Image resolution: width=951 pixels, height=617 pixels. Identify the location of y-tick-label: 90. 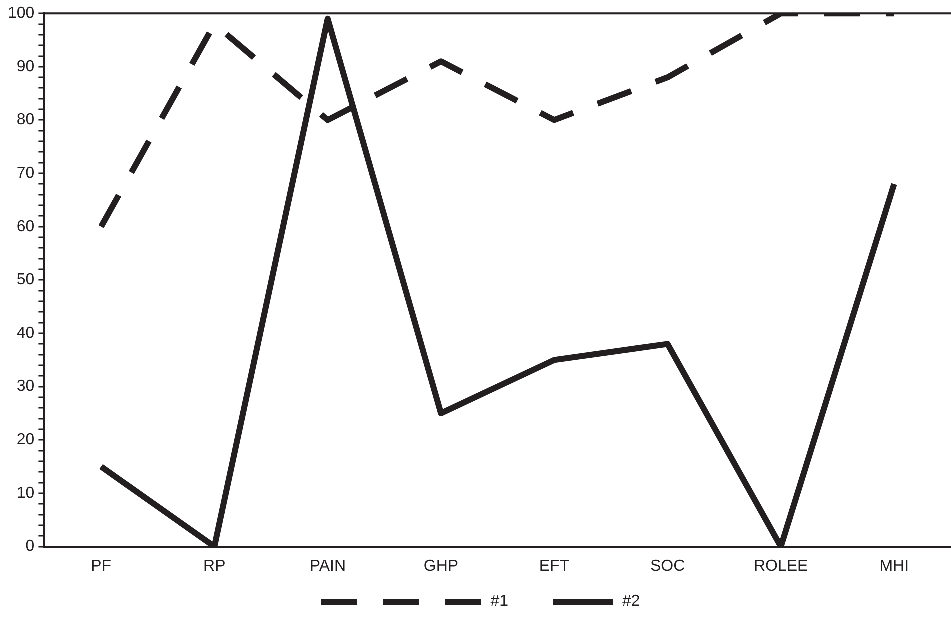
(25, 67).